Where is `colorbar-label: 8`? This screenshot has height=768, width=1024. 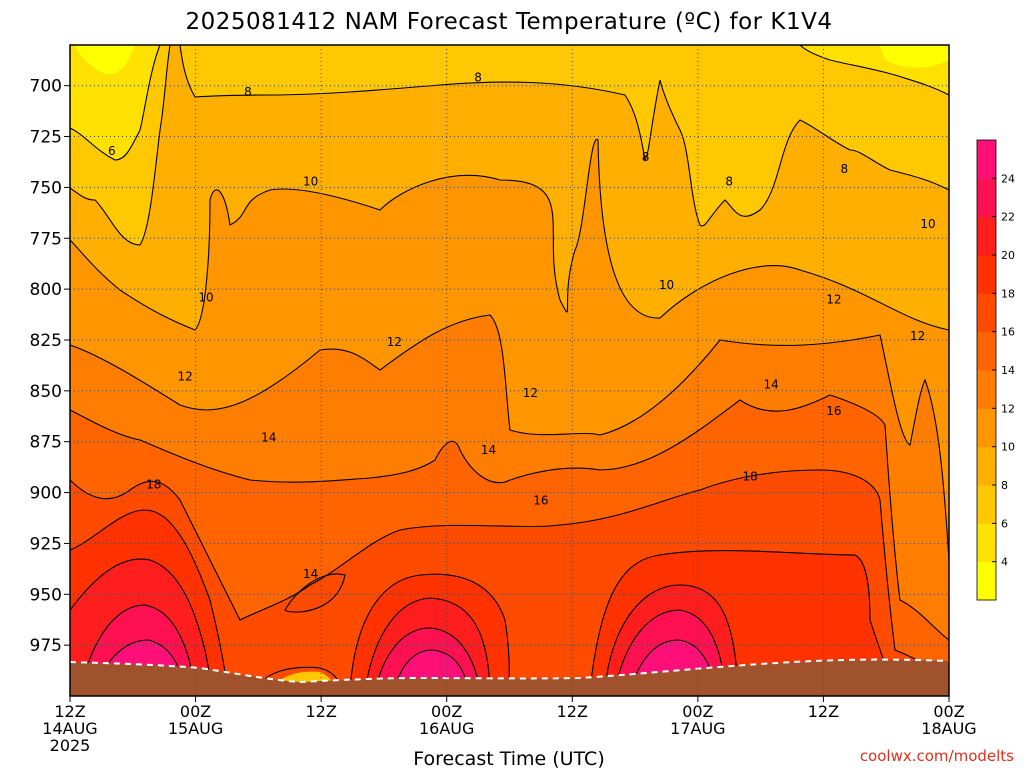
colorbar-label: 8 is located at coordinates (1004, 485).